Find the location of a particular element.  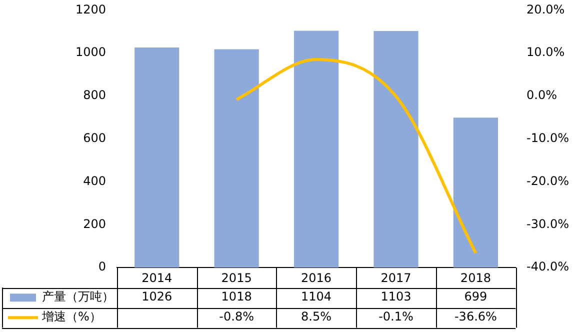

data-label: 1104 is located at coordinates (316, 297).